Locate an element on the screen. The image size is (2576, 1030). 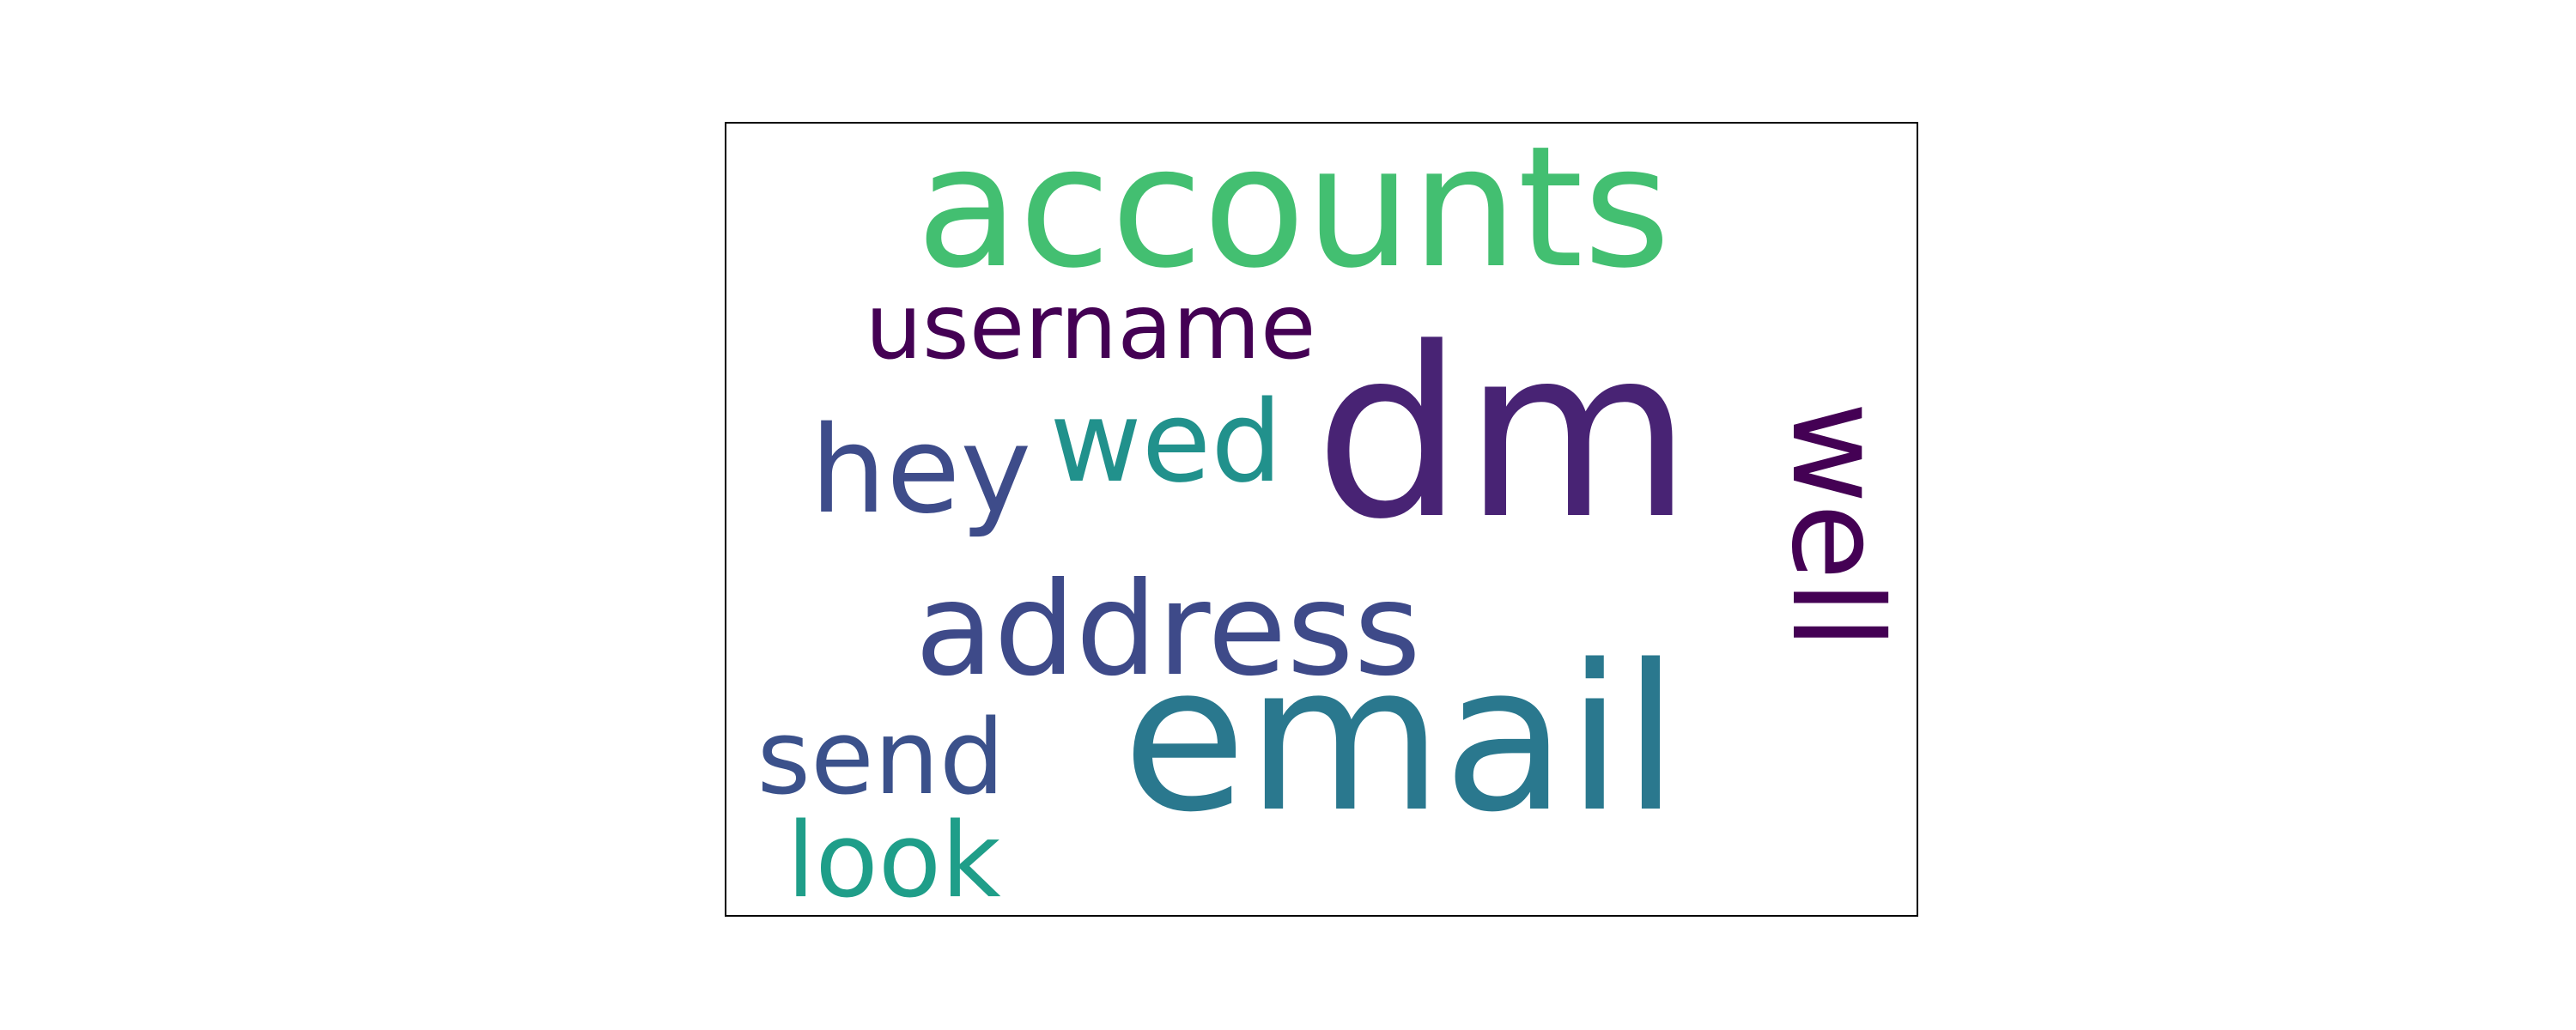
word-username: username is located at coordinates (1090, 327).